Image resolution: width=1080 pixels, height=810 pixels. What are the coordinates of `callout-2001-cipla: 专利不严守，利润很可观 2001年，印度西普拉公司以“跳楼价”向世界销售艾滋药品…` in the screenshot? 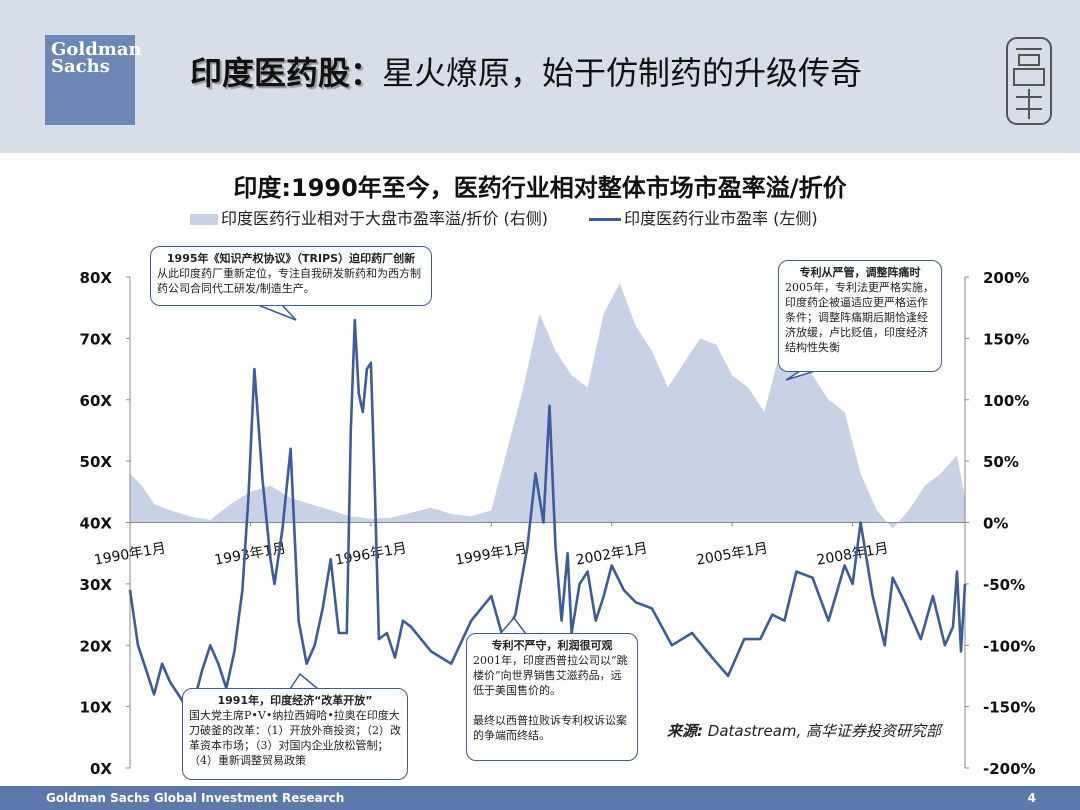 It's located at (552, 697).